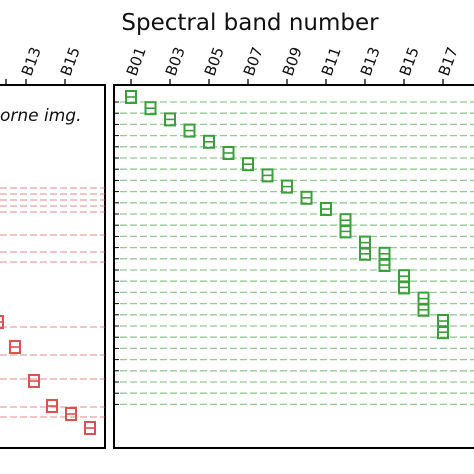  What do you see at coordinates (31, 62) in the screenshot?
I see `left-x-tick-label: B13` at bounding box center [31, 62].